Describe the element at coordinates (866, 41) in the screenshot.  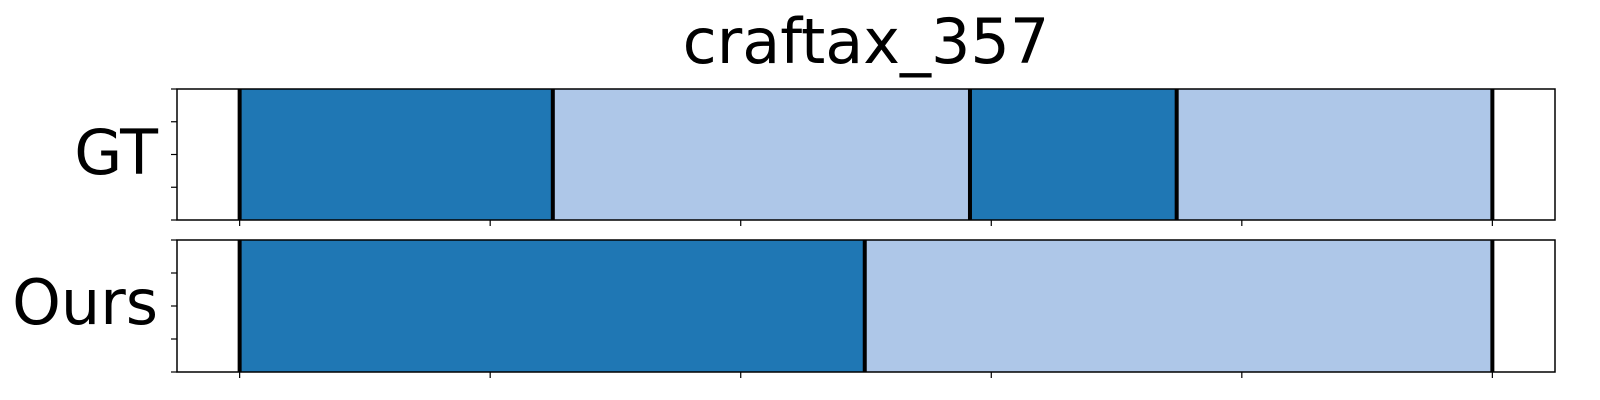
I see `chart-title: craftax_357` at that location.